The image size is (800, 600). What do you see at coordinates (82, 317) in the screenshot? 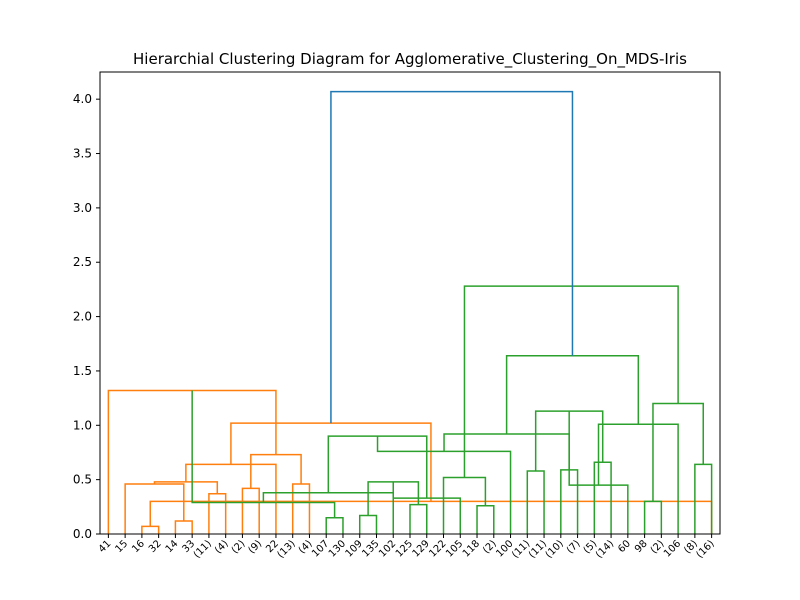
I see `y-tick-label: 2.0` at bounding box center [82, 317].